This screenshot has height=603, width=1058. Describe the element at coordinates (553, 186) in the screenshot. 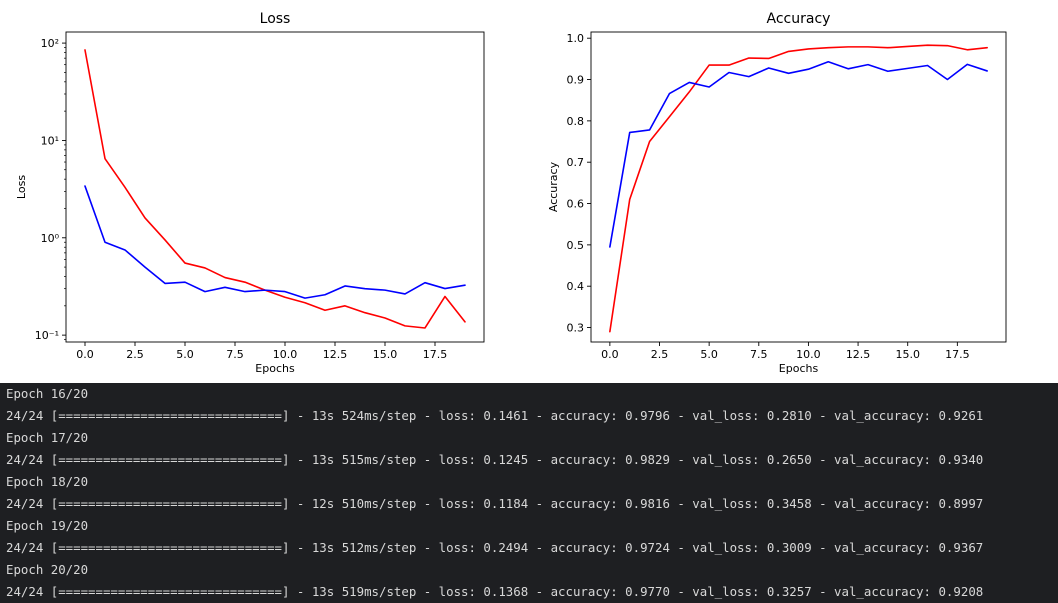

I see `y-axis-label: Accuracy` at that location.